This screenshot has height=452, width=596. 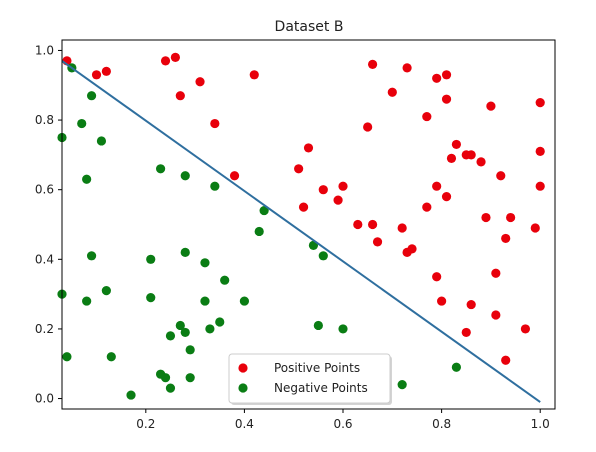 What do you see at coordinates (441, 424) in the screenshot?
I see `x-tick-label: 0.8` at bounding box center [441, 424].